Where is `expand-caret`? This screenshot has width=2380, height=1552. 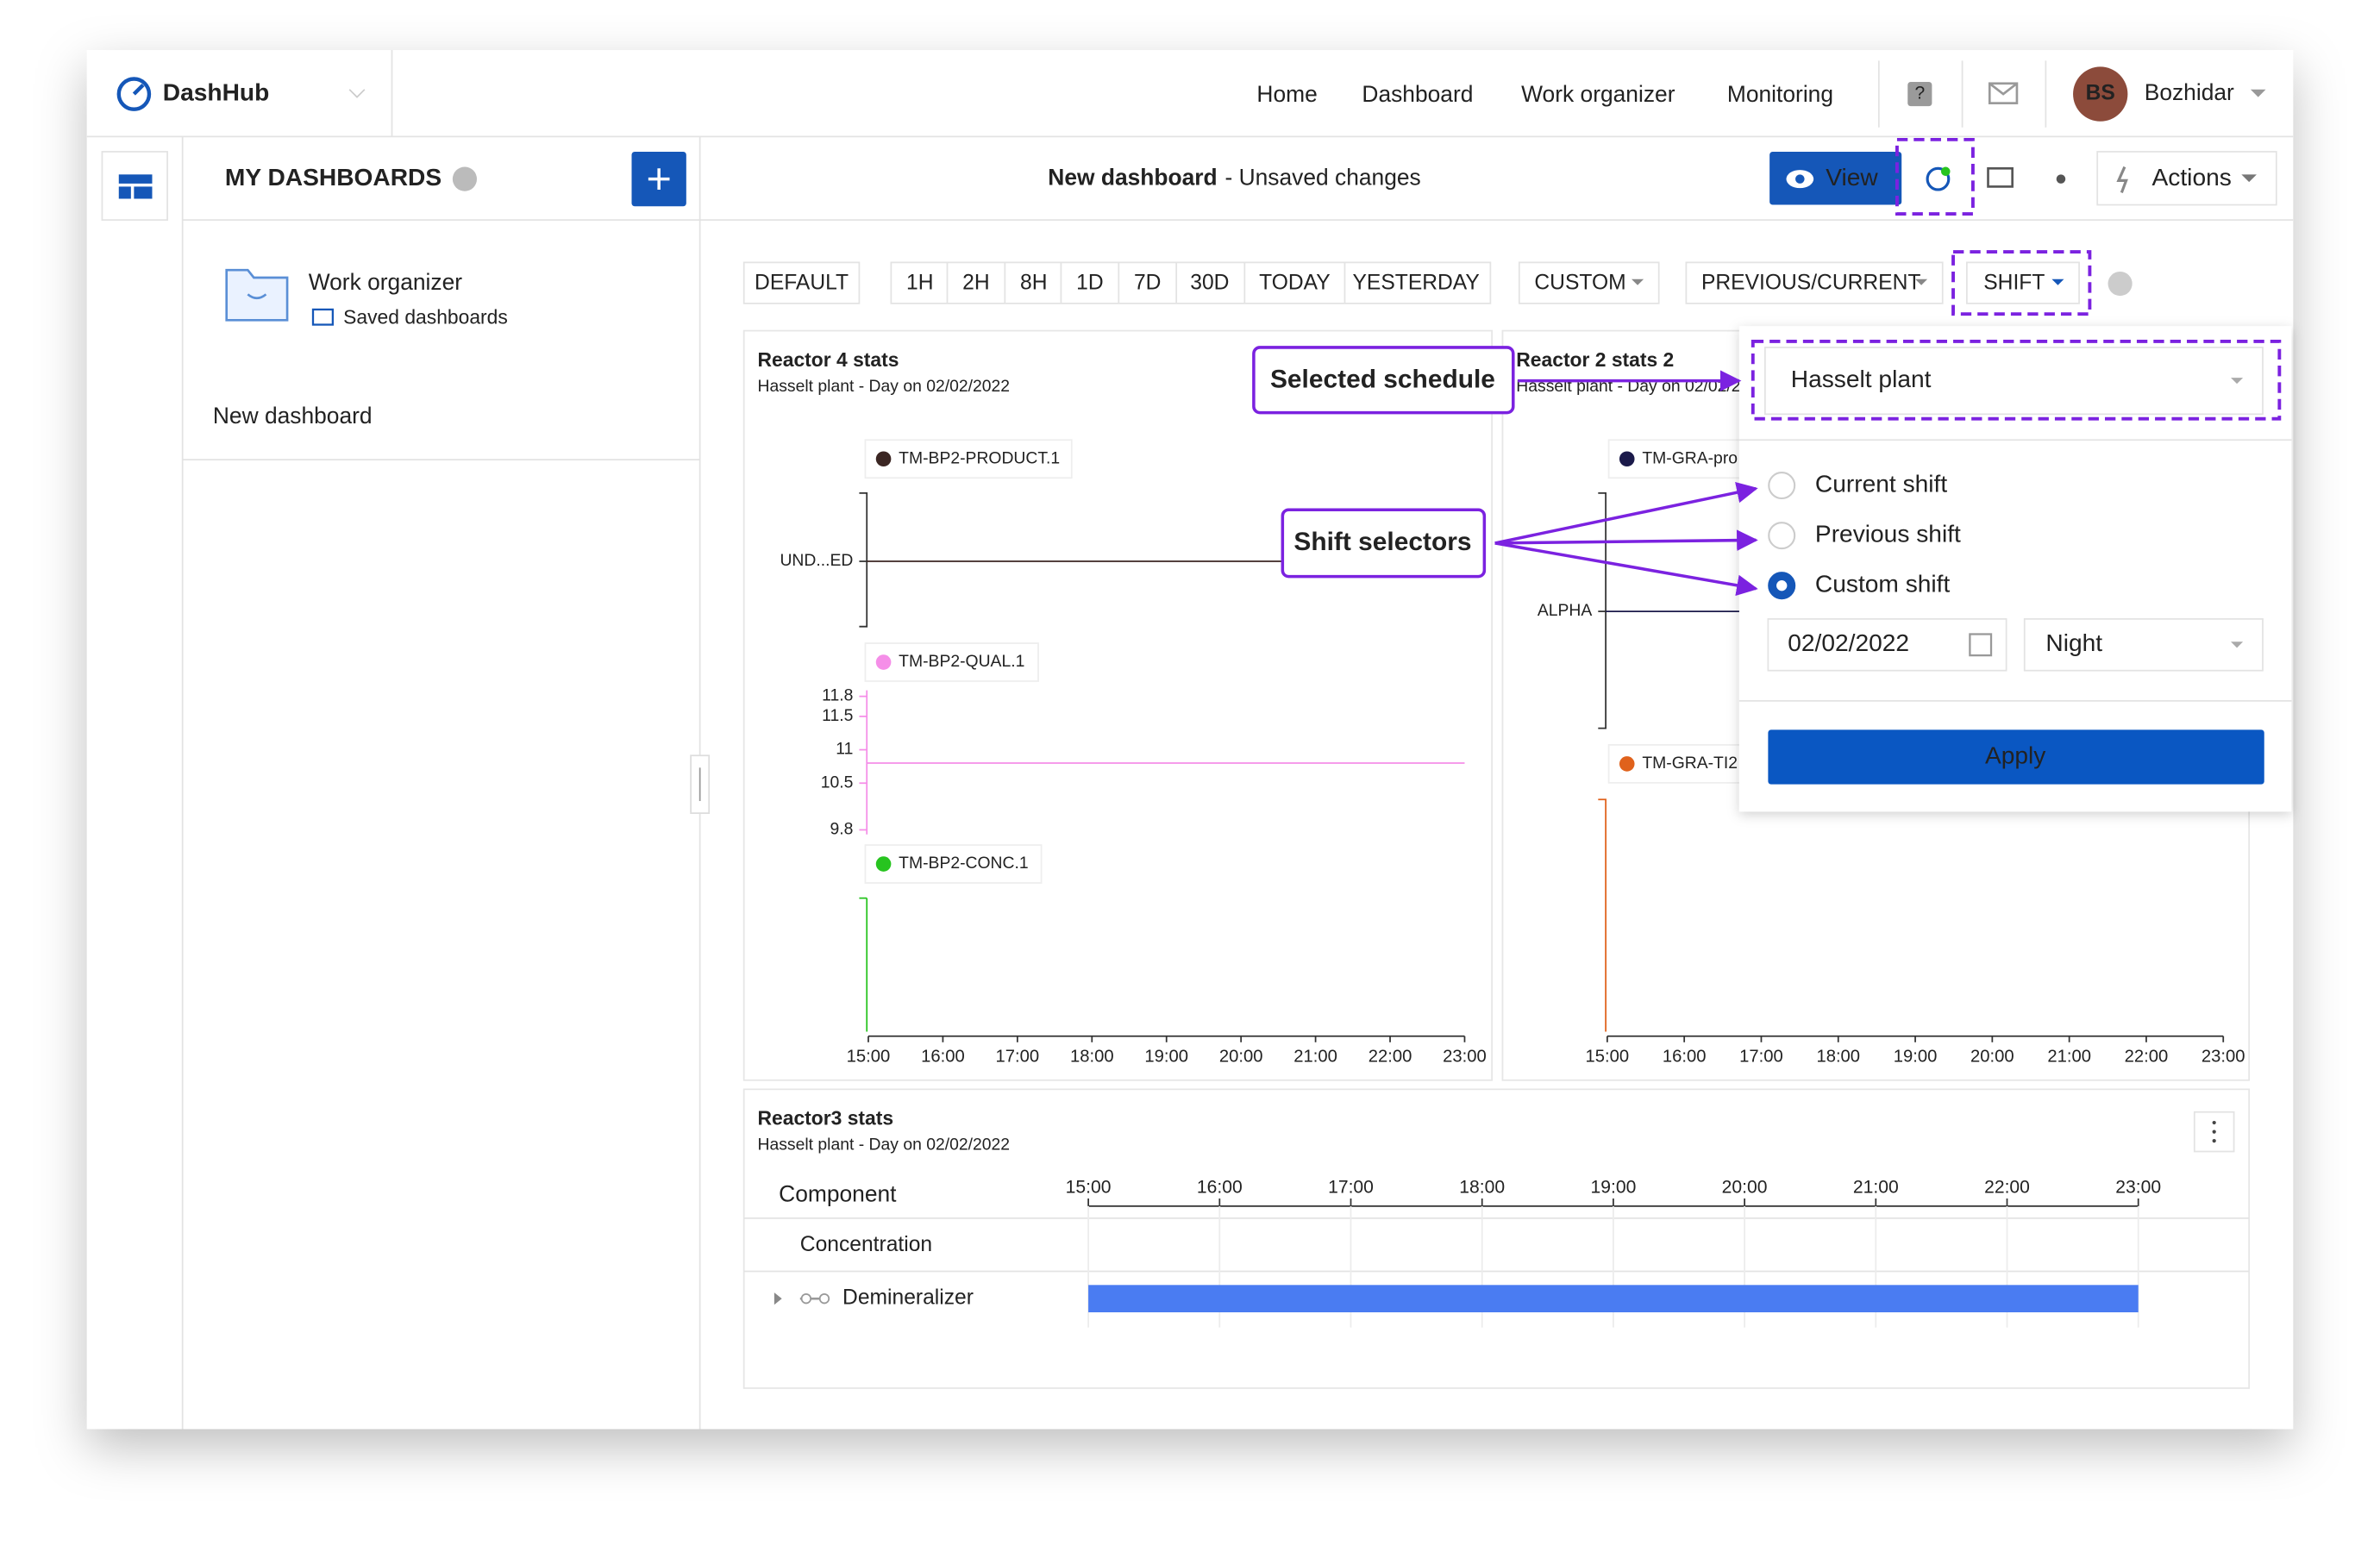
expand-caret is located at coordinates (778, 1298).